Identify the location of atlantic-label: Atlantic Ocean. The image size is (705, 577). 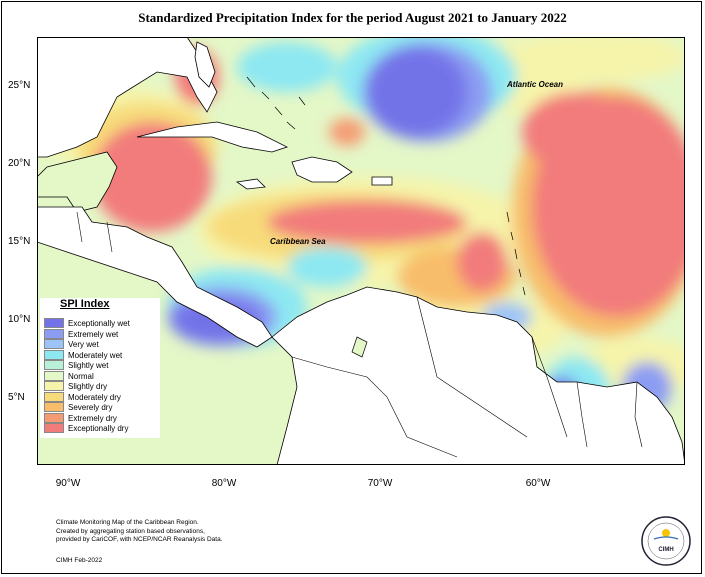
(534, 84).